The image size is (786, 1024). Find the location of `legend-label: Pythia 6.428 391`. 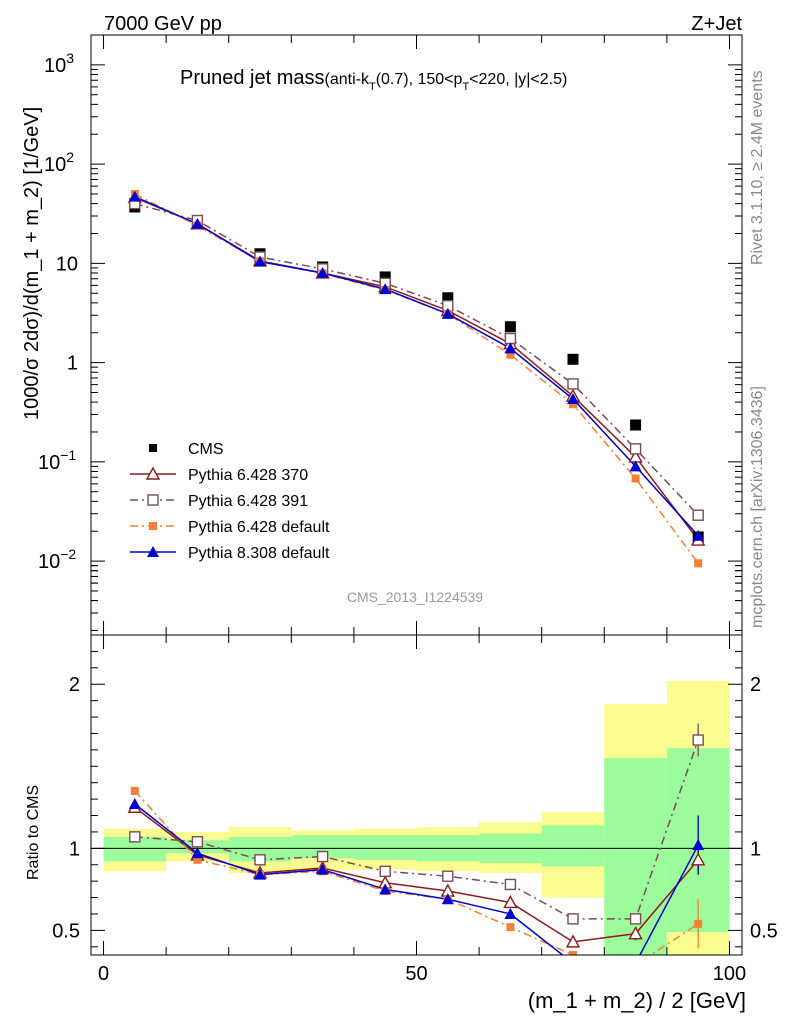

legend-label: Pythia 6.428 391 is located at coordinates (248, 501).